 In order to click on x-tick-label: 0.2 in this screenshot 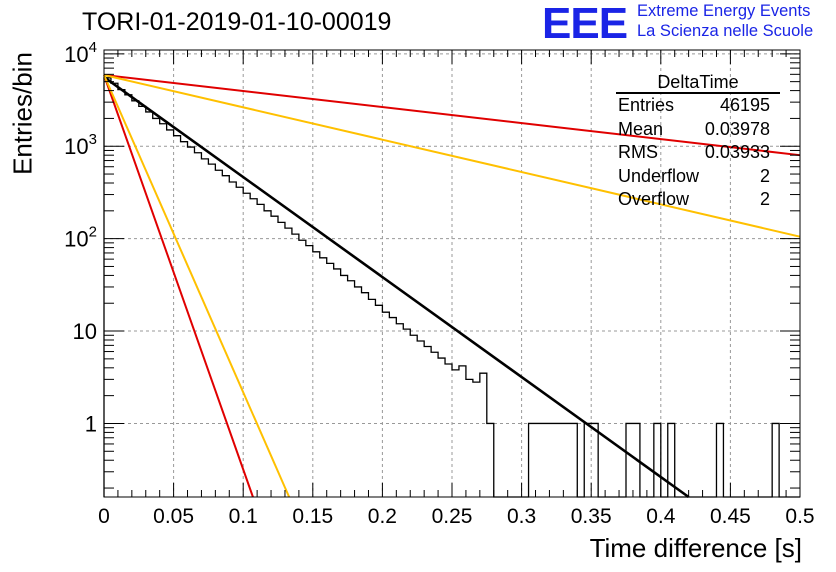, I will do `click(382, 516)`.